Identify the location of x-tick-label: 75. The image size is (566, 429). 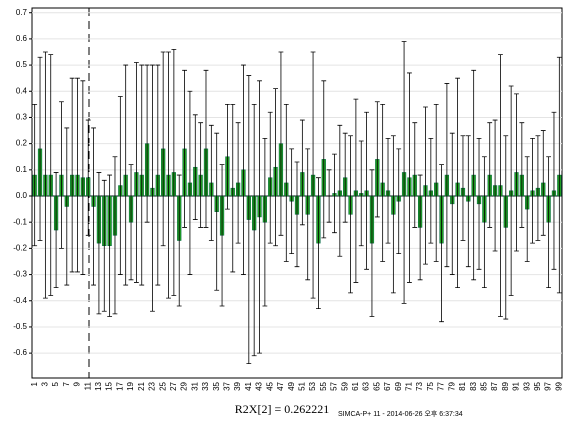
(430, 385).